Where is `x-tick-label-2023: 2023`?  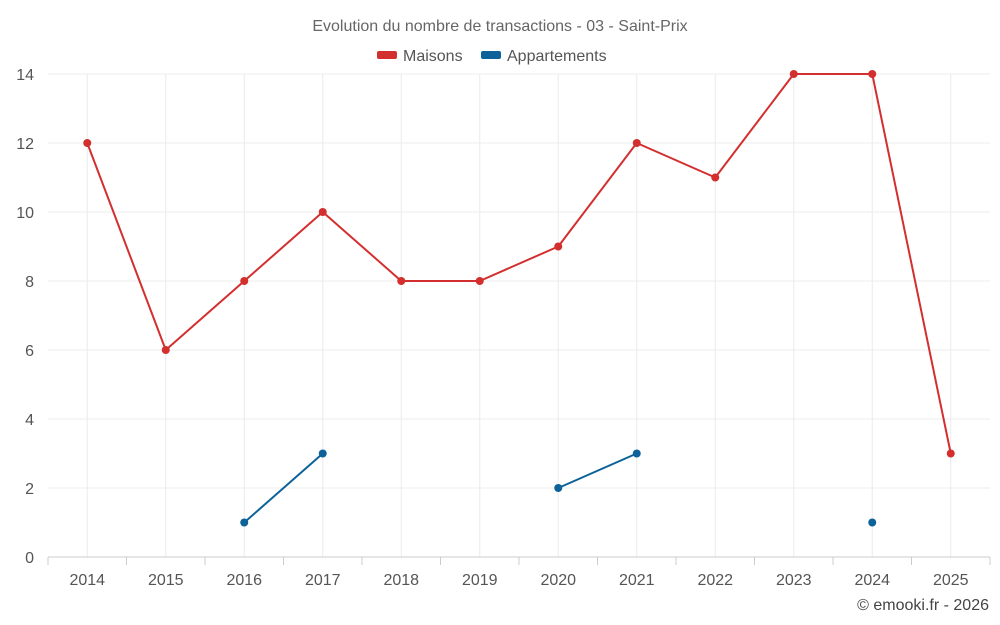
x-tick-label-2023: 2023 is located at coordinates (794, 580).